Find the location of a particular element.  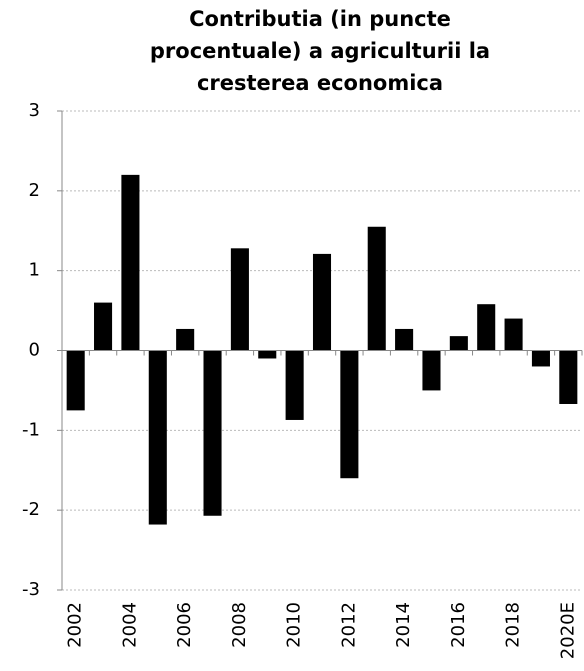

y-tick-label: 1 is located at coordinates (34, 270).